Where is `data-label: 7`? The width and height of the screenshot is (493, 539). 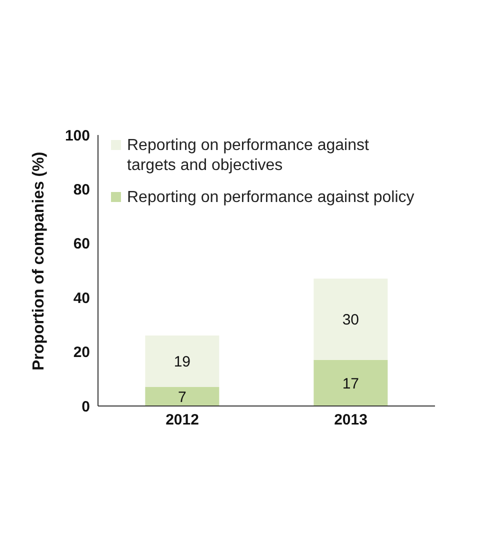
data-label: 7 is located at coordinates (182, 397).